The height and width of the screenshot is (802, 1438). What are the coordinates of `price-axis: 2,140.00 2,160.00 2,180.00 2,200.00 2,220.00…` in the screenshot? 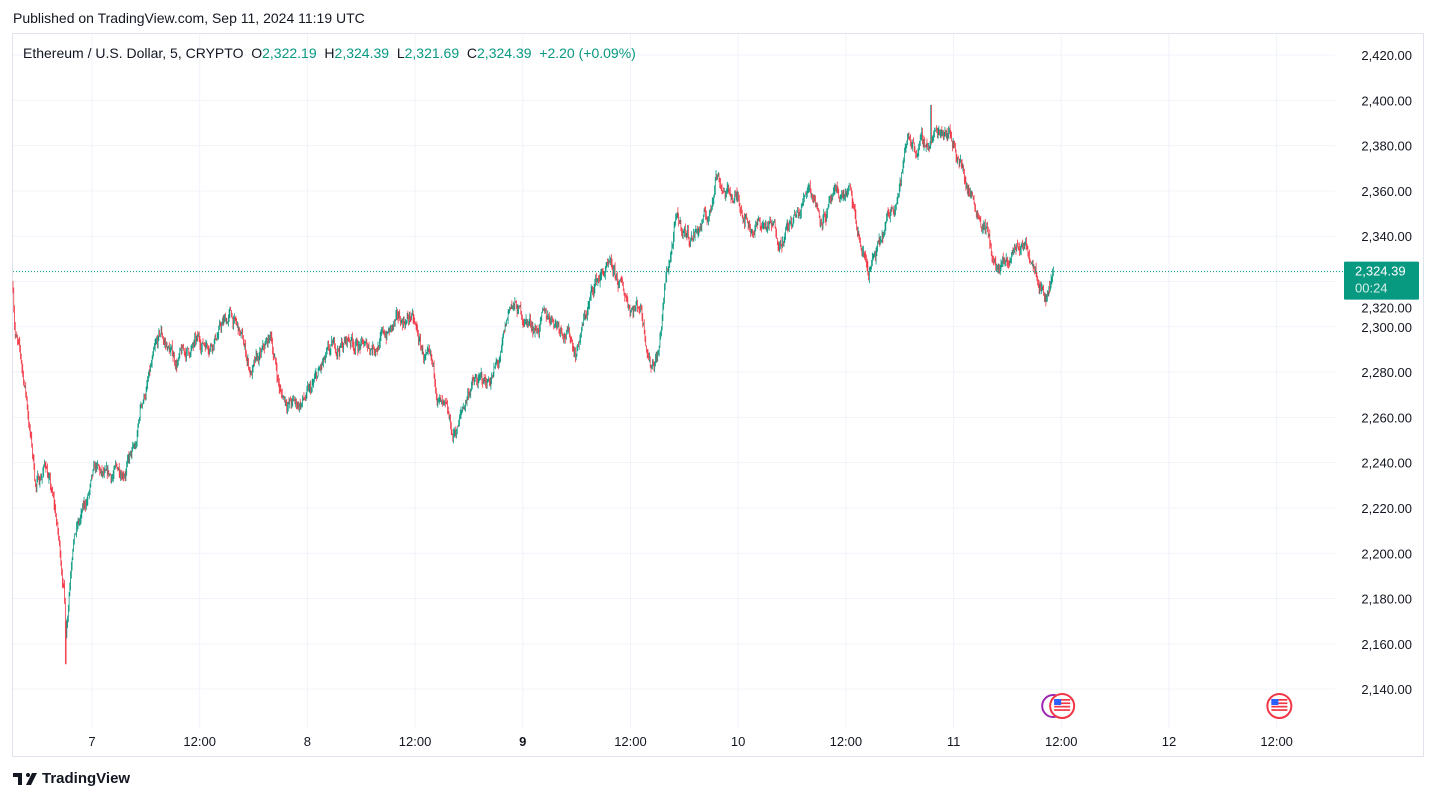 It's located at (1386, 372).